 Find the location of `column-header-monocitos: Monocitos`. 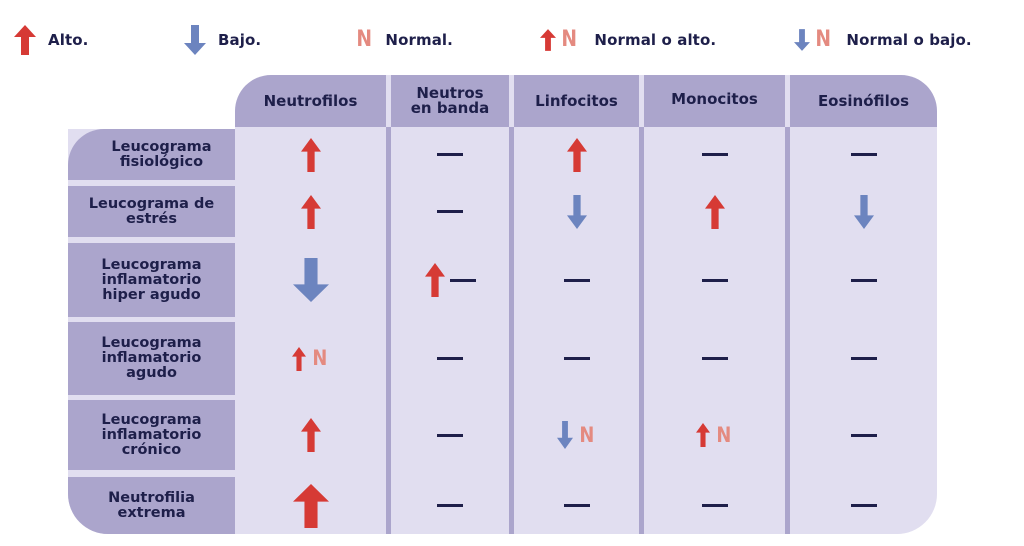

column-header-monocitos: Monocitos is located at coordinates (714, 101).